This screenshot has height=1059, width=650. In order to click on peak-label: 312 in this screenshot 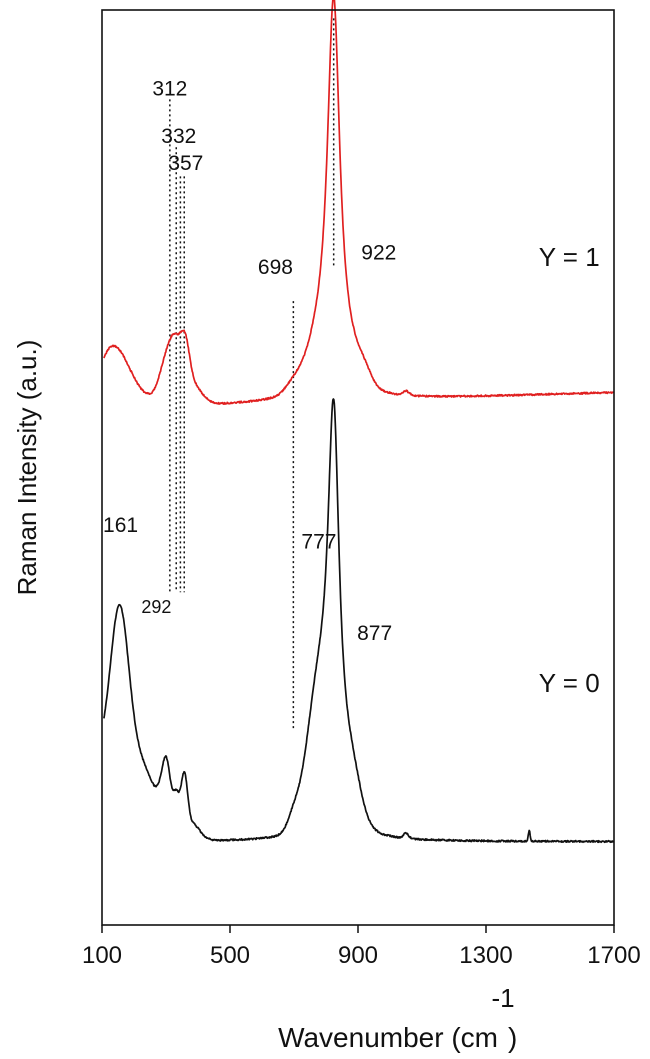, I will do `click(169, 88)`.